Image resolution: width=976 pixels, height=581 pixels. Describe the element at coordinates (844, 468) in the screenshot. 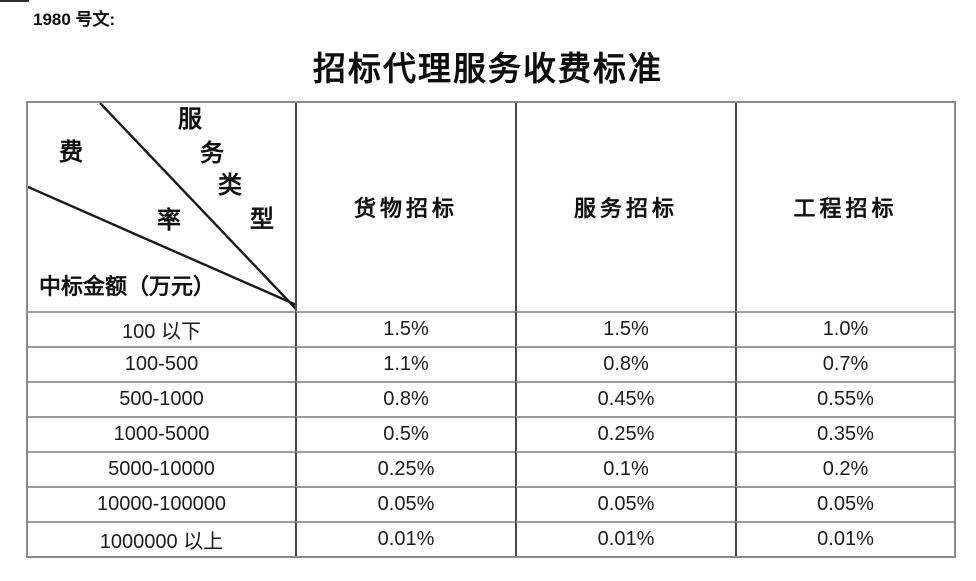

I see `rate-cell: 0.2%` at that location.